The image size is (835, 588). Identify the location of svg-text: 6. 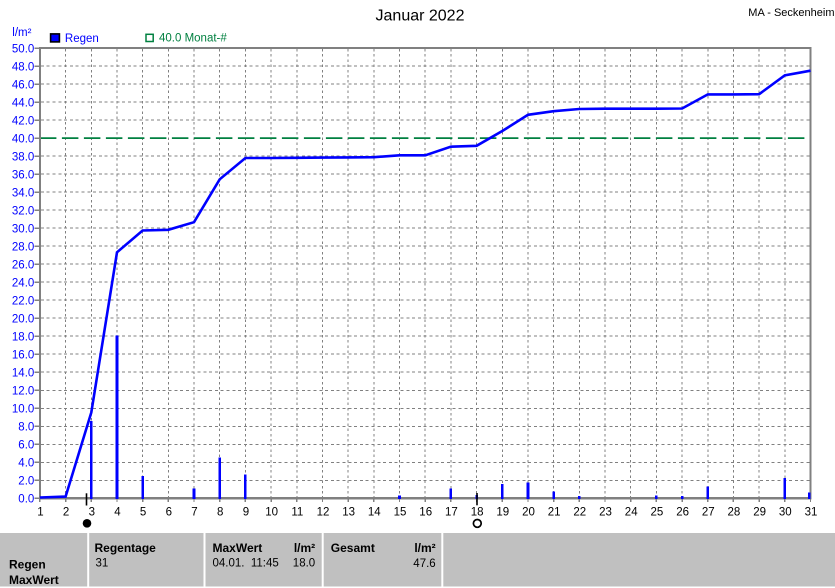
(169, 513).